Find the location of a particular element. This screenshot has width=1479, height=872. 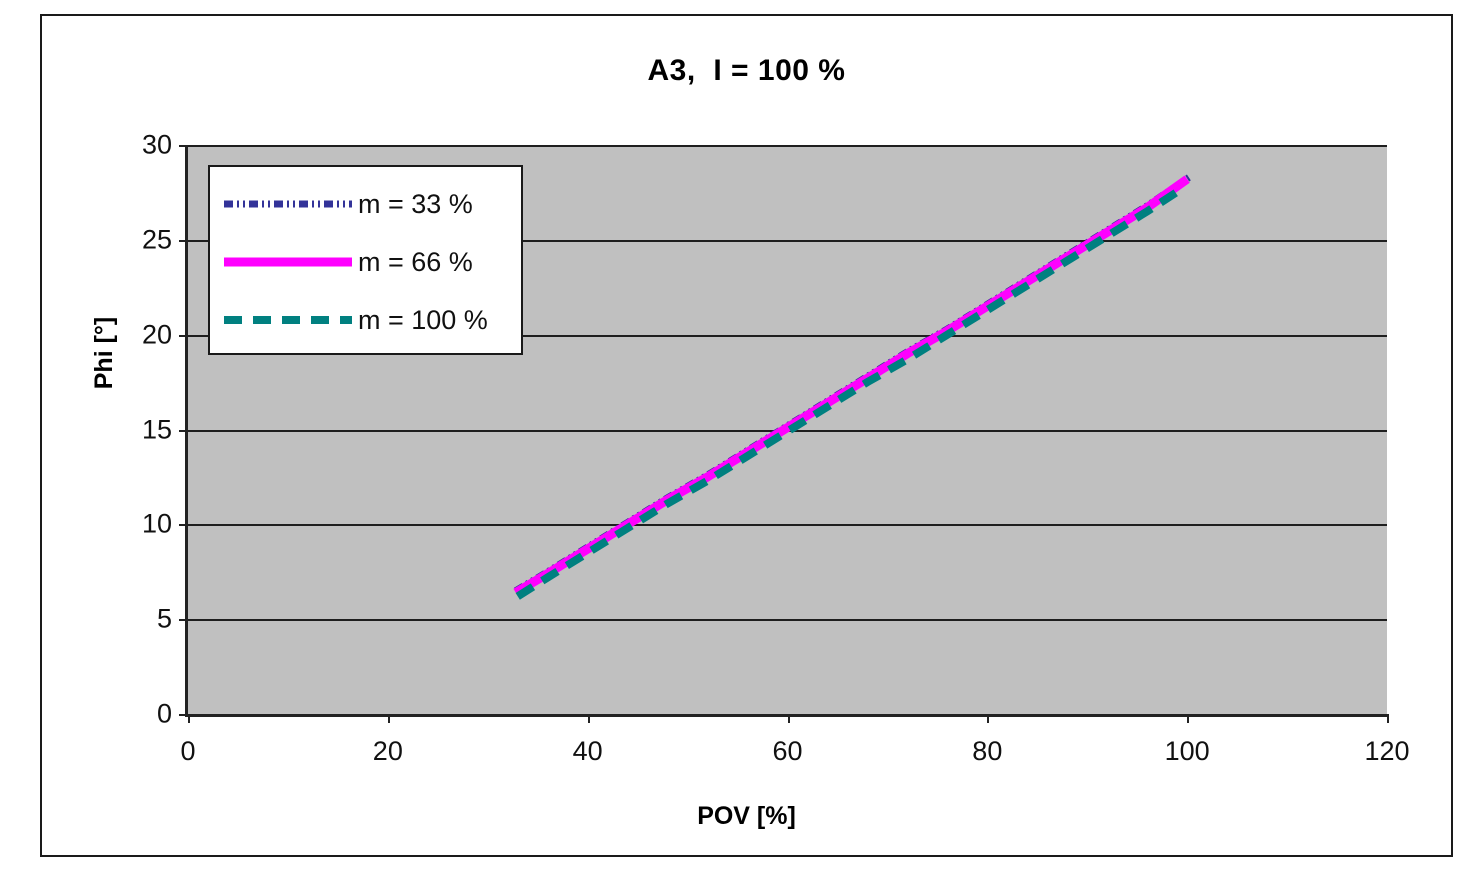

legend: m = 33 % m = 66 % m = 100 % is located at coordinates (365, 260).